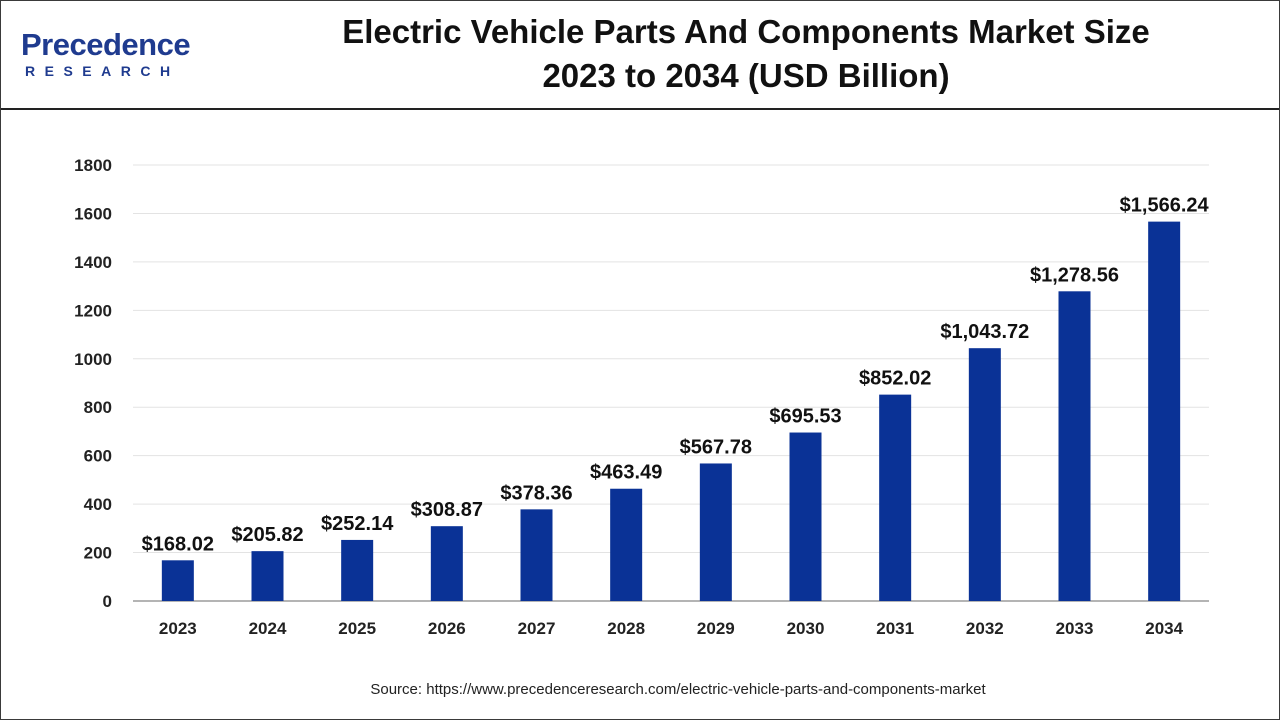 The height and width of the screenshot is (720, 1280). Describe the element at coordinates (93, 359) in the screenshot. I see `y-tick-label: 1000` at that location.